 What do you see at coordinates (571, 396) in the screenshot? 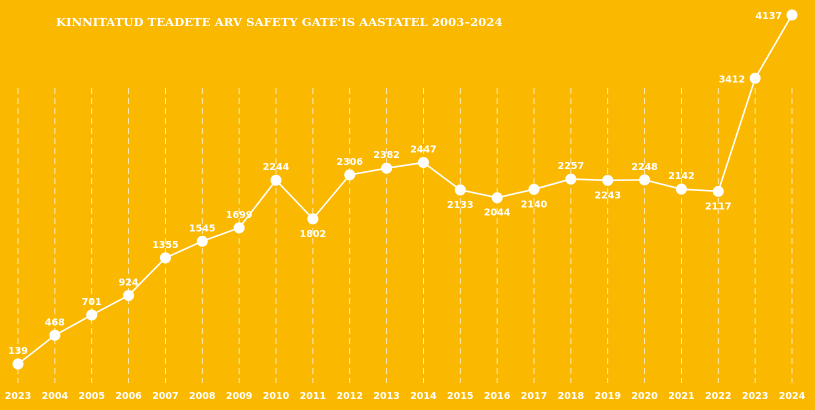
I see `x-tick-label: 2018` at bounding box center [571, 396].